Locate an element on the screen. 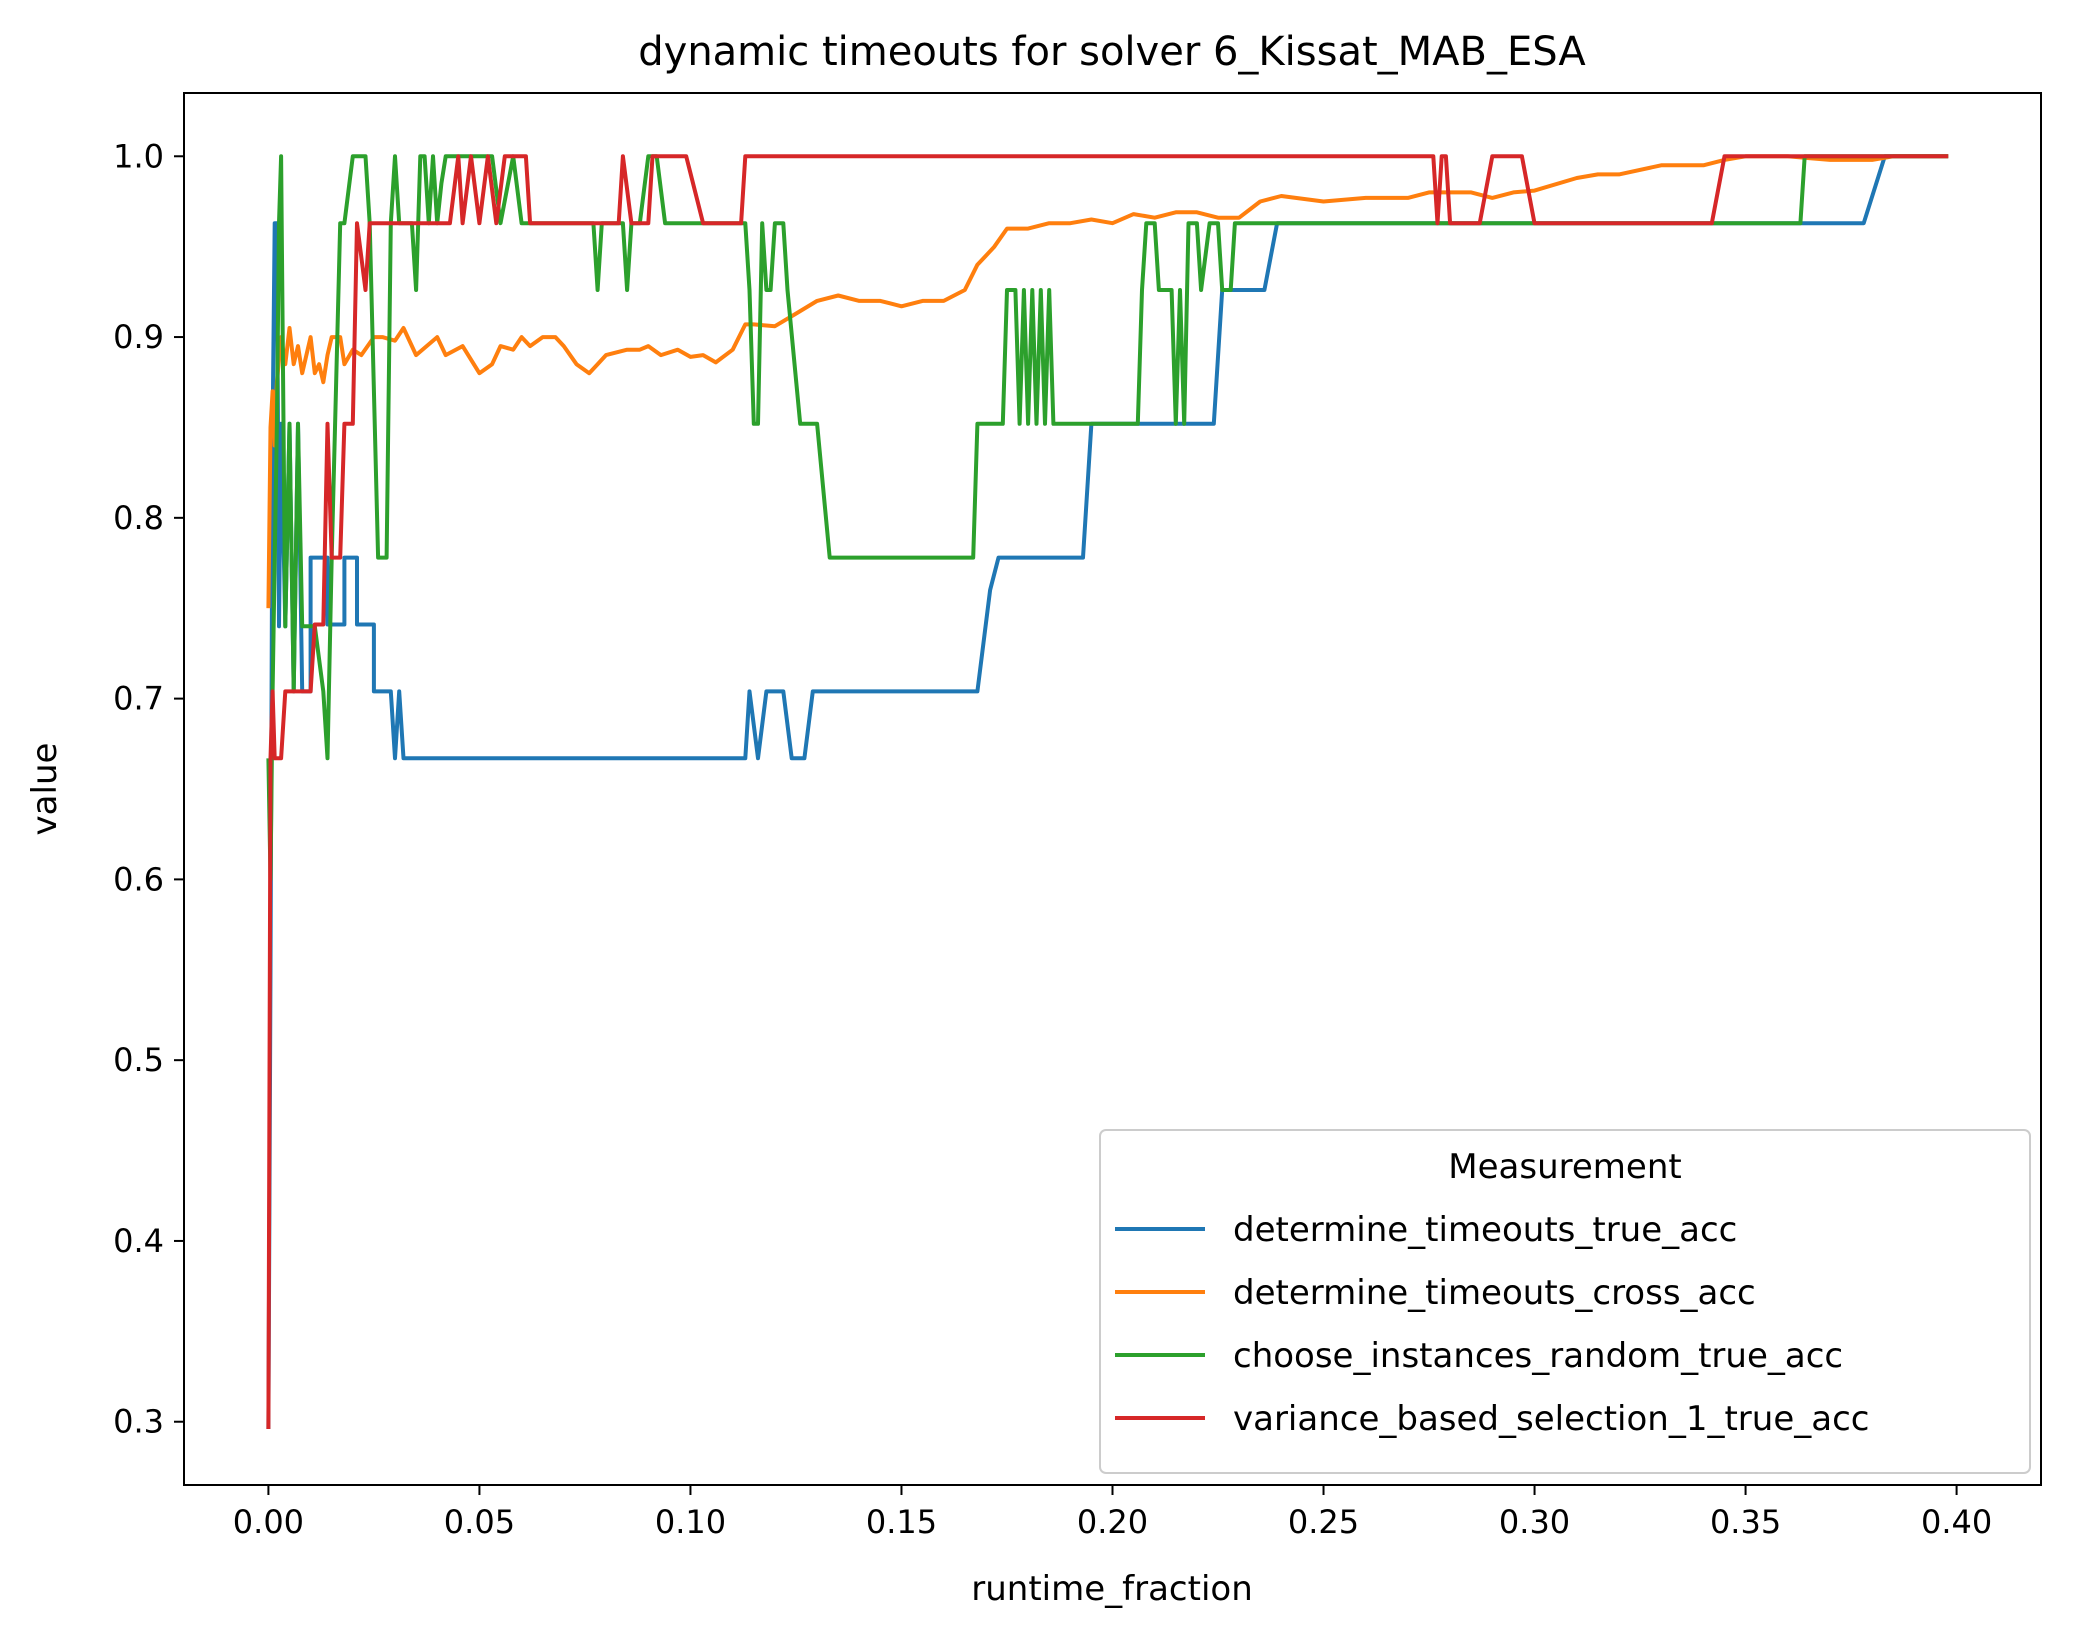 The image size is (2074, 1639). x-axis-label: runtime_fraction is located at coordinates (1112, 1589).